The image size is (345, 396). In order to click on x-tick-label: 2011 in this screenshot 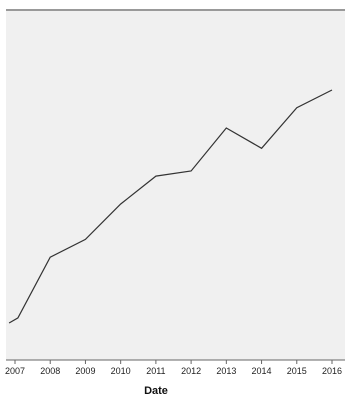, I will do `click(155, 371)`.